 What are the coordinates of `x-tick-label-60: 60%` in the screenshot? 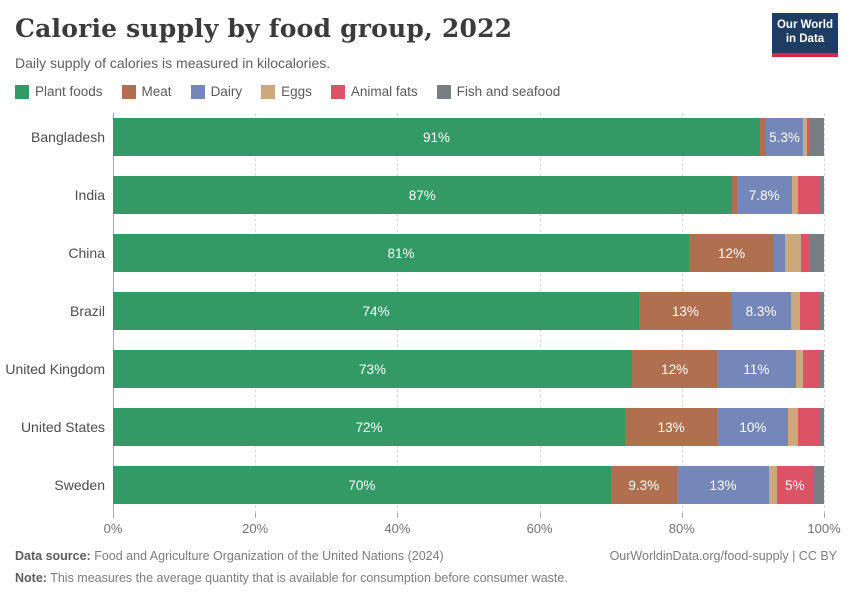 It's located at (539, 528).